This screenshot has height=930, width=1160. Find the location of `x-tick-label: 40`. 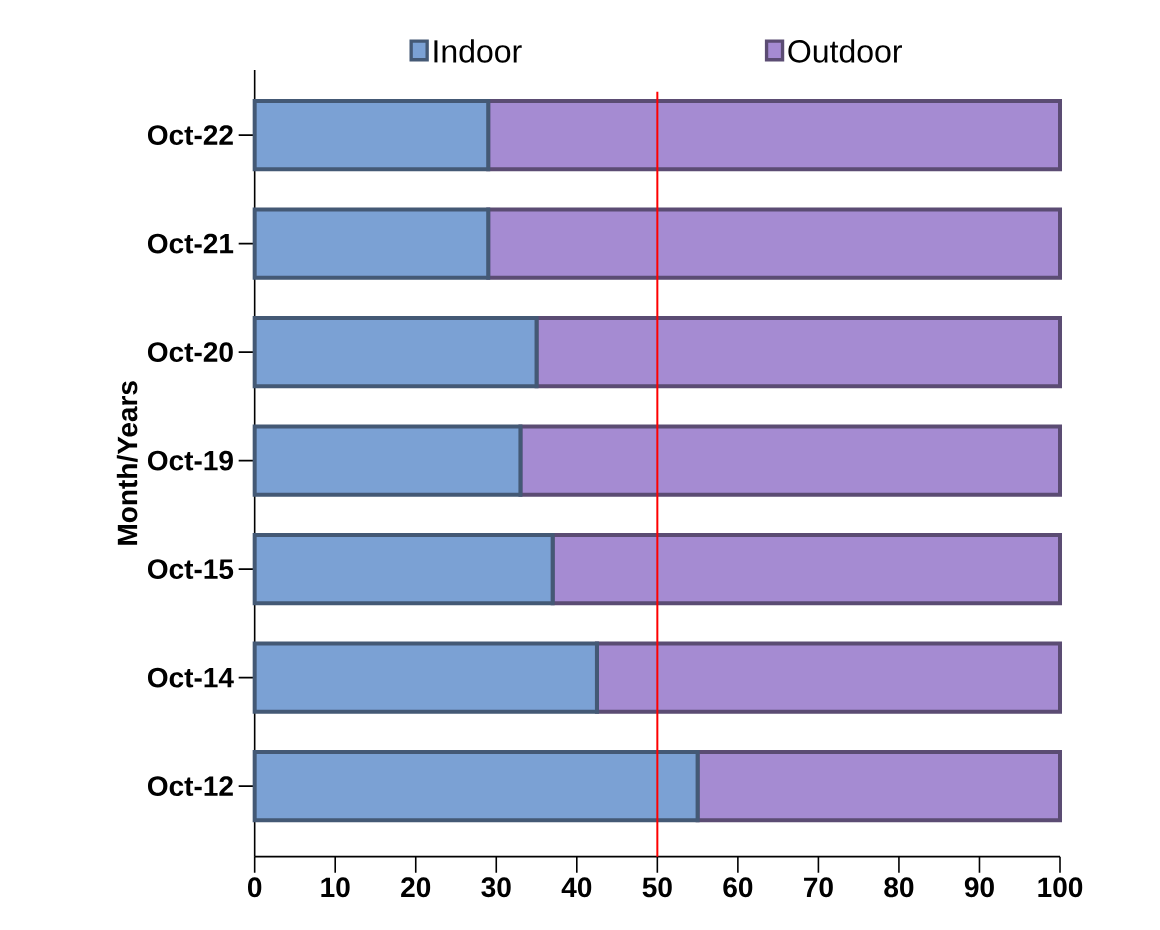

x-tick-label: 40 is located at coordinates (576, 887).